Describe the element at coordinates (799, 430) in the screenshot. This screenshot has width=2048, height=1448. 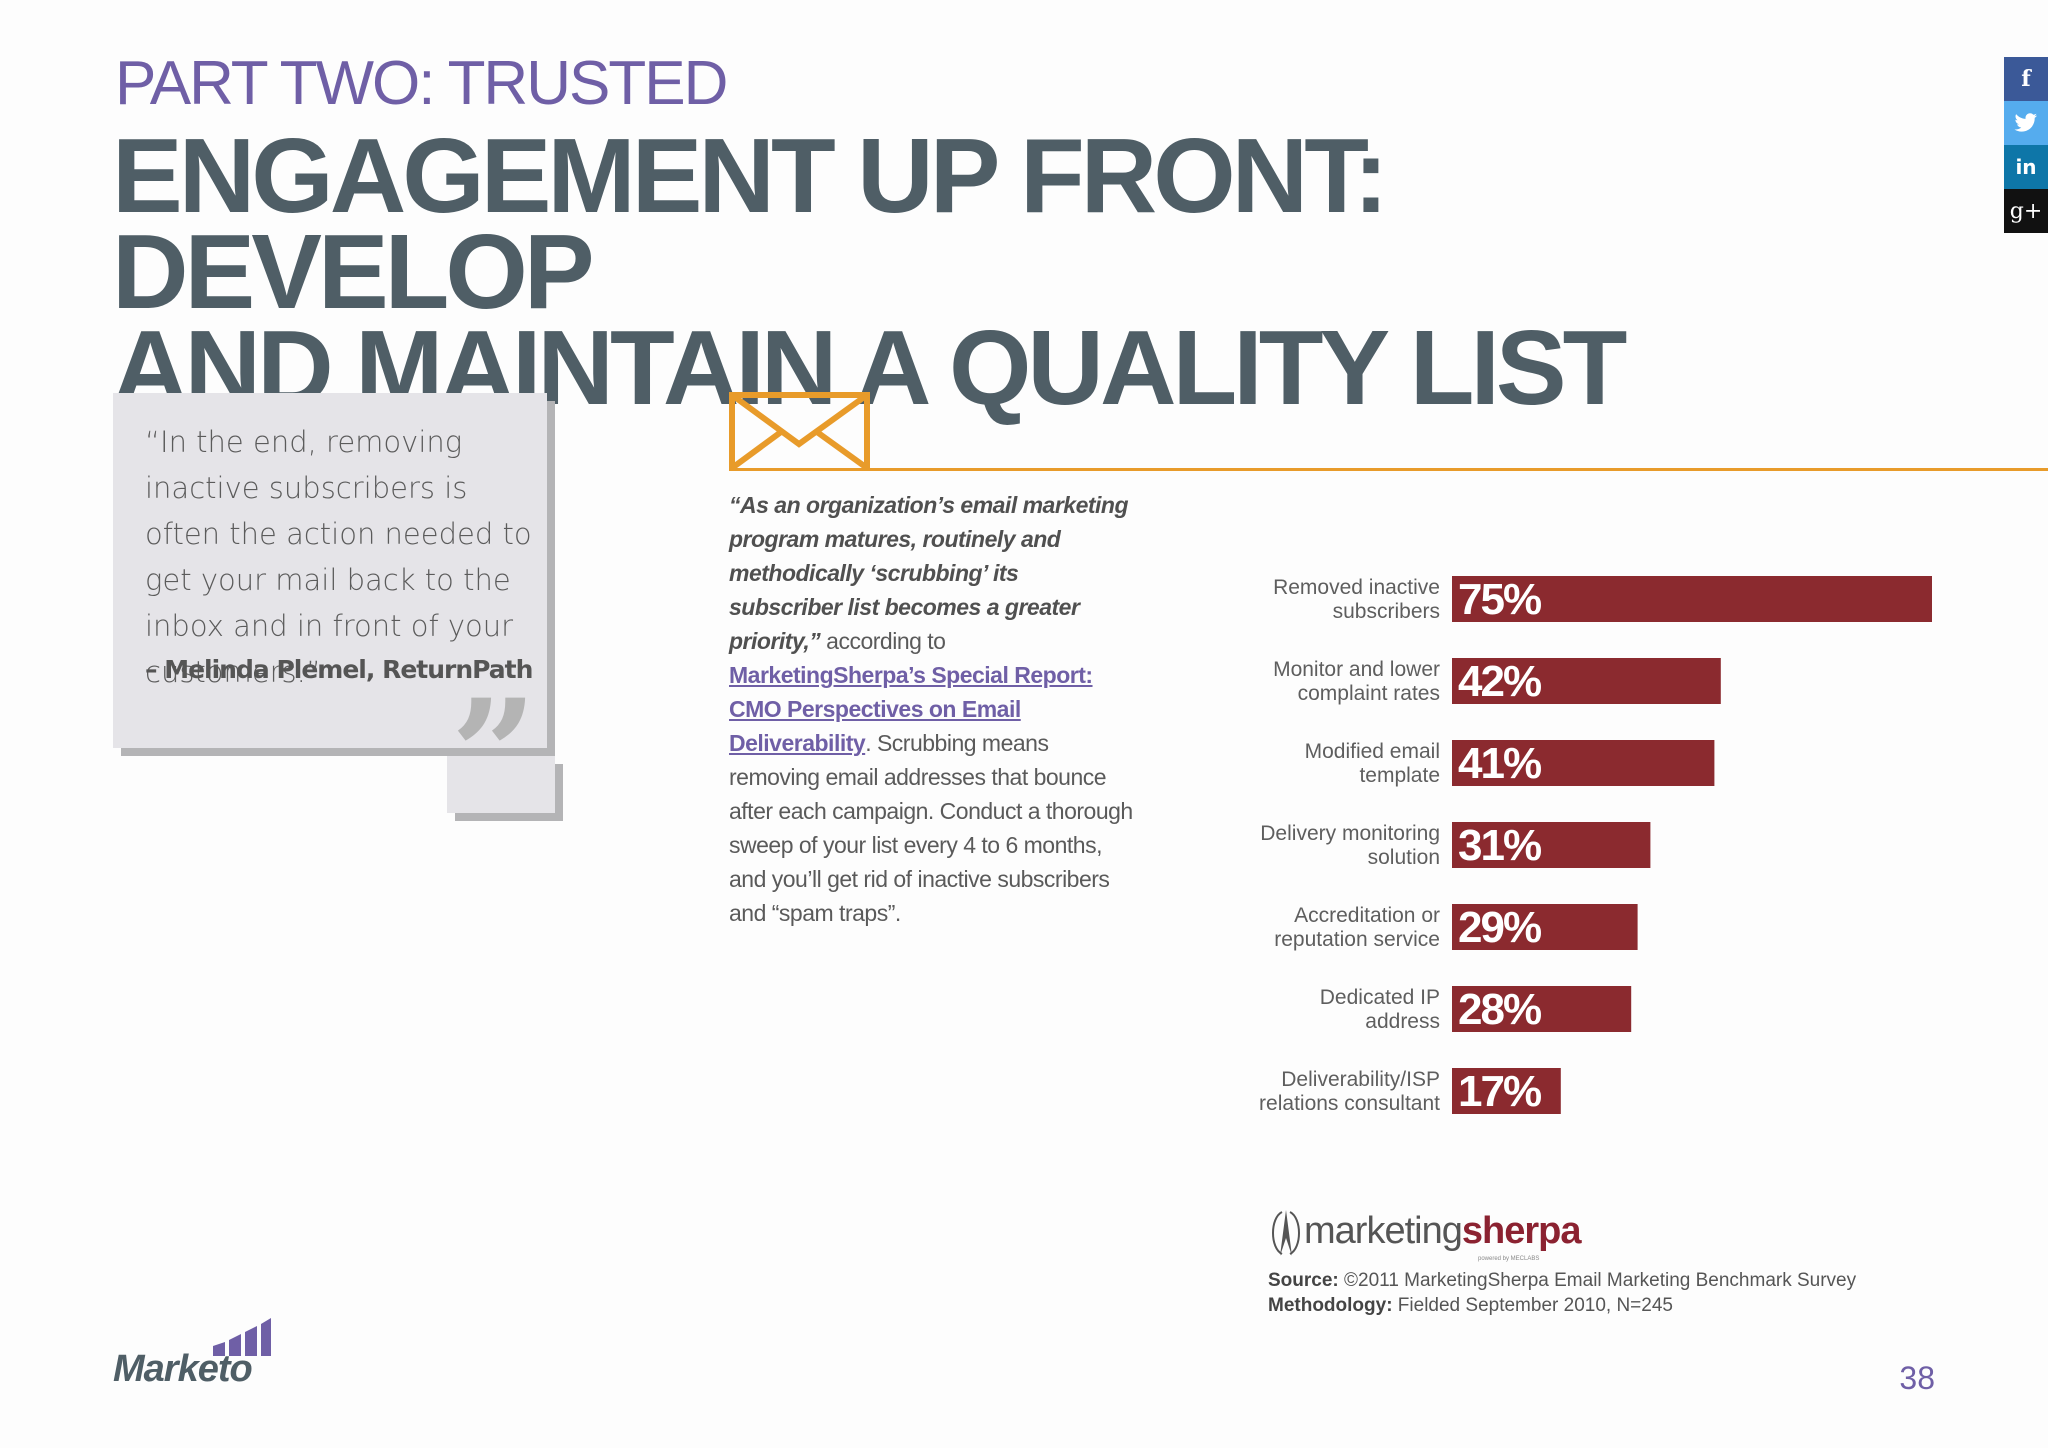
I see `envelope-icon` at that location.